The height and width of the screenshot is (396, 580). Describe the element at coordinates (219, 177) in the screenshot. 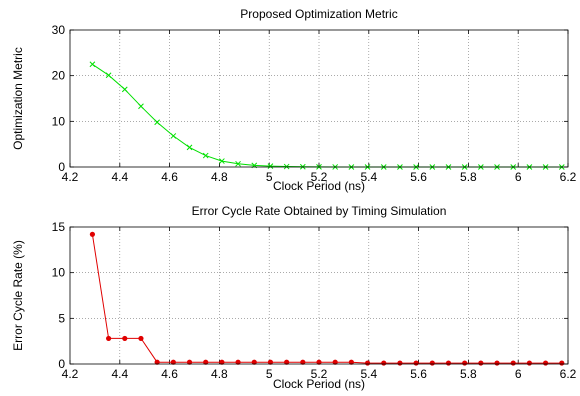

I see `chart-0-x-tick-label: 4.8` at that location.